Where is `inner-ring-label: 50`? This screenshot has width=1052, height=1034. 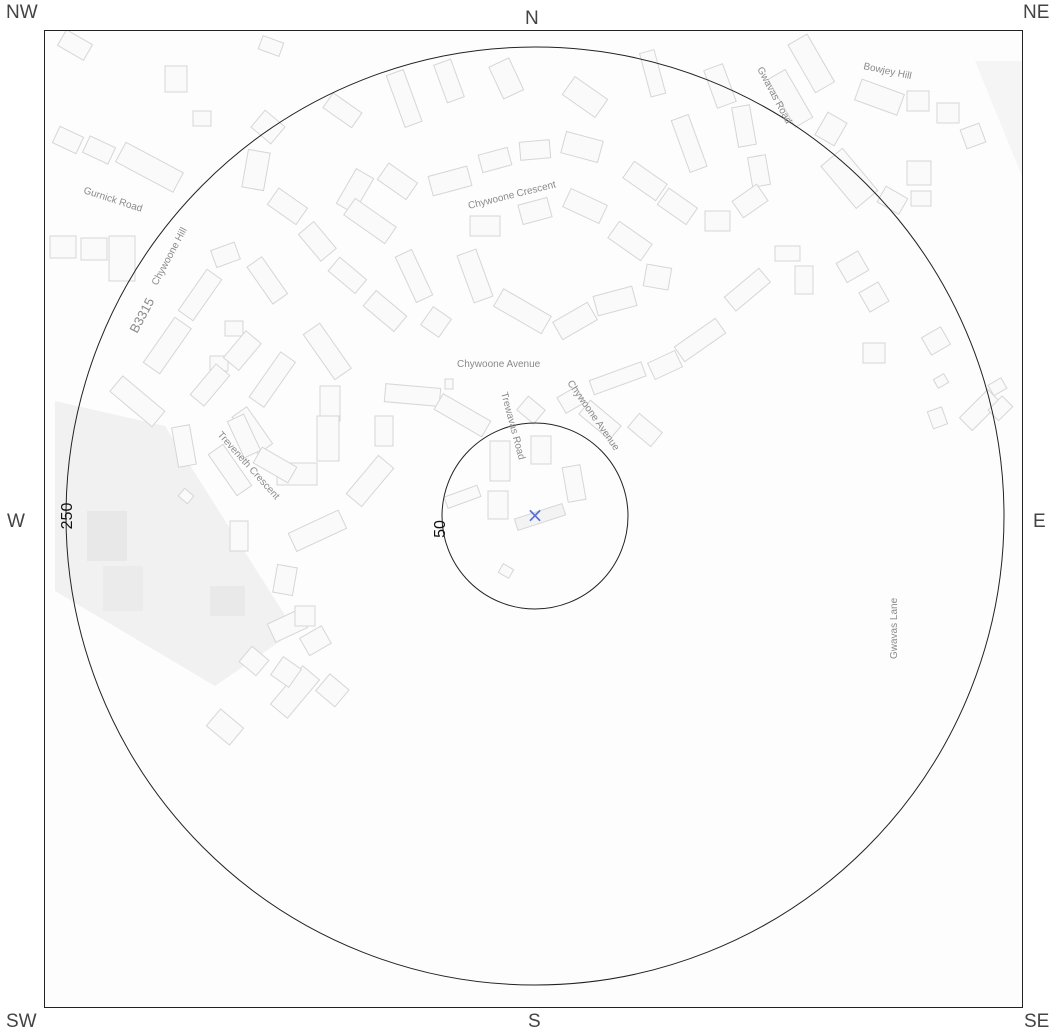 inner-ring-label: 50 is located at coordinates (440, 529).